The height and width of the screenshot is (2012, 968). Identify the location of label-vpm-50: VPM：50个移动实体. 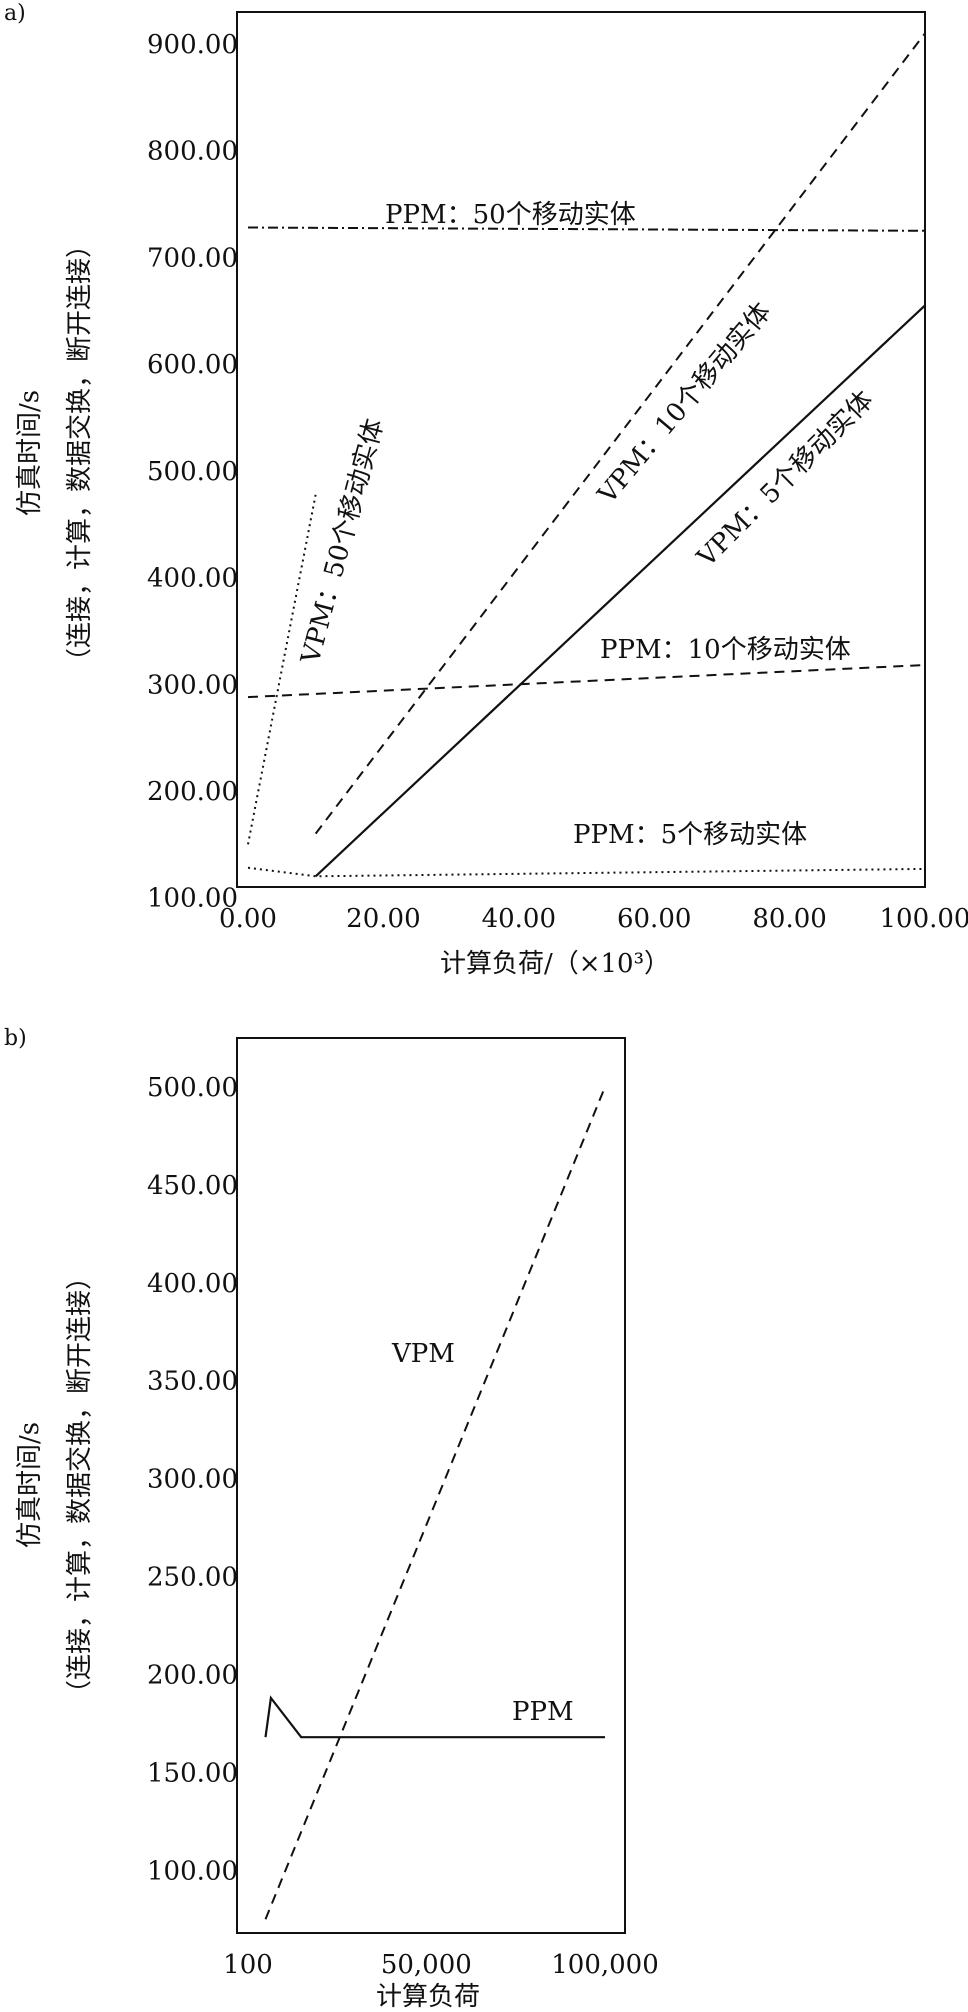
(343, 542).